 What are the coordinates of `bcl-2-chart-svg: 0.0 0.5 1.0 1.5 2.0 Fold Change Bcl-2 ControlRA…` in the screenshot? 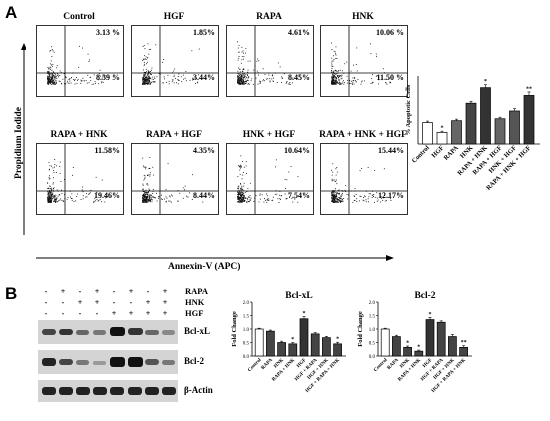 It's located at (414, 342).